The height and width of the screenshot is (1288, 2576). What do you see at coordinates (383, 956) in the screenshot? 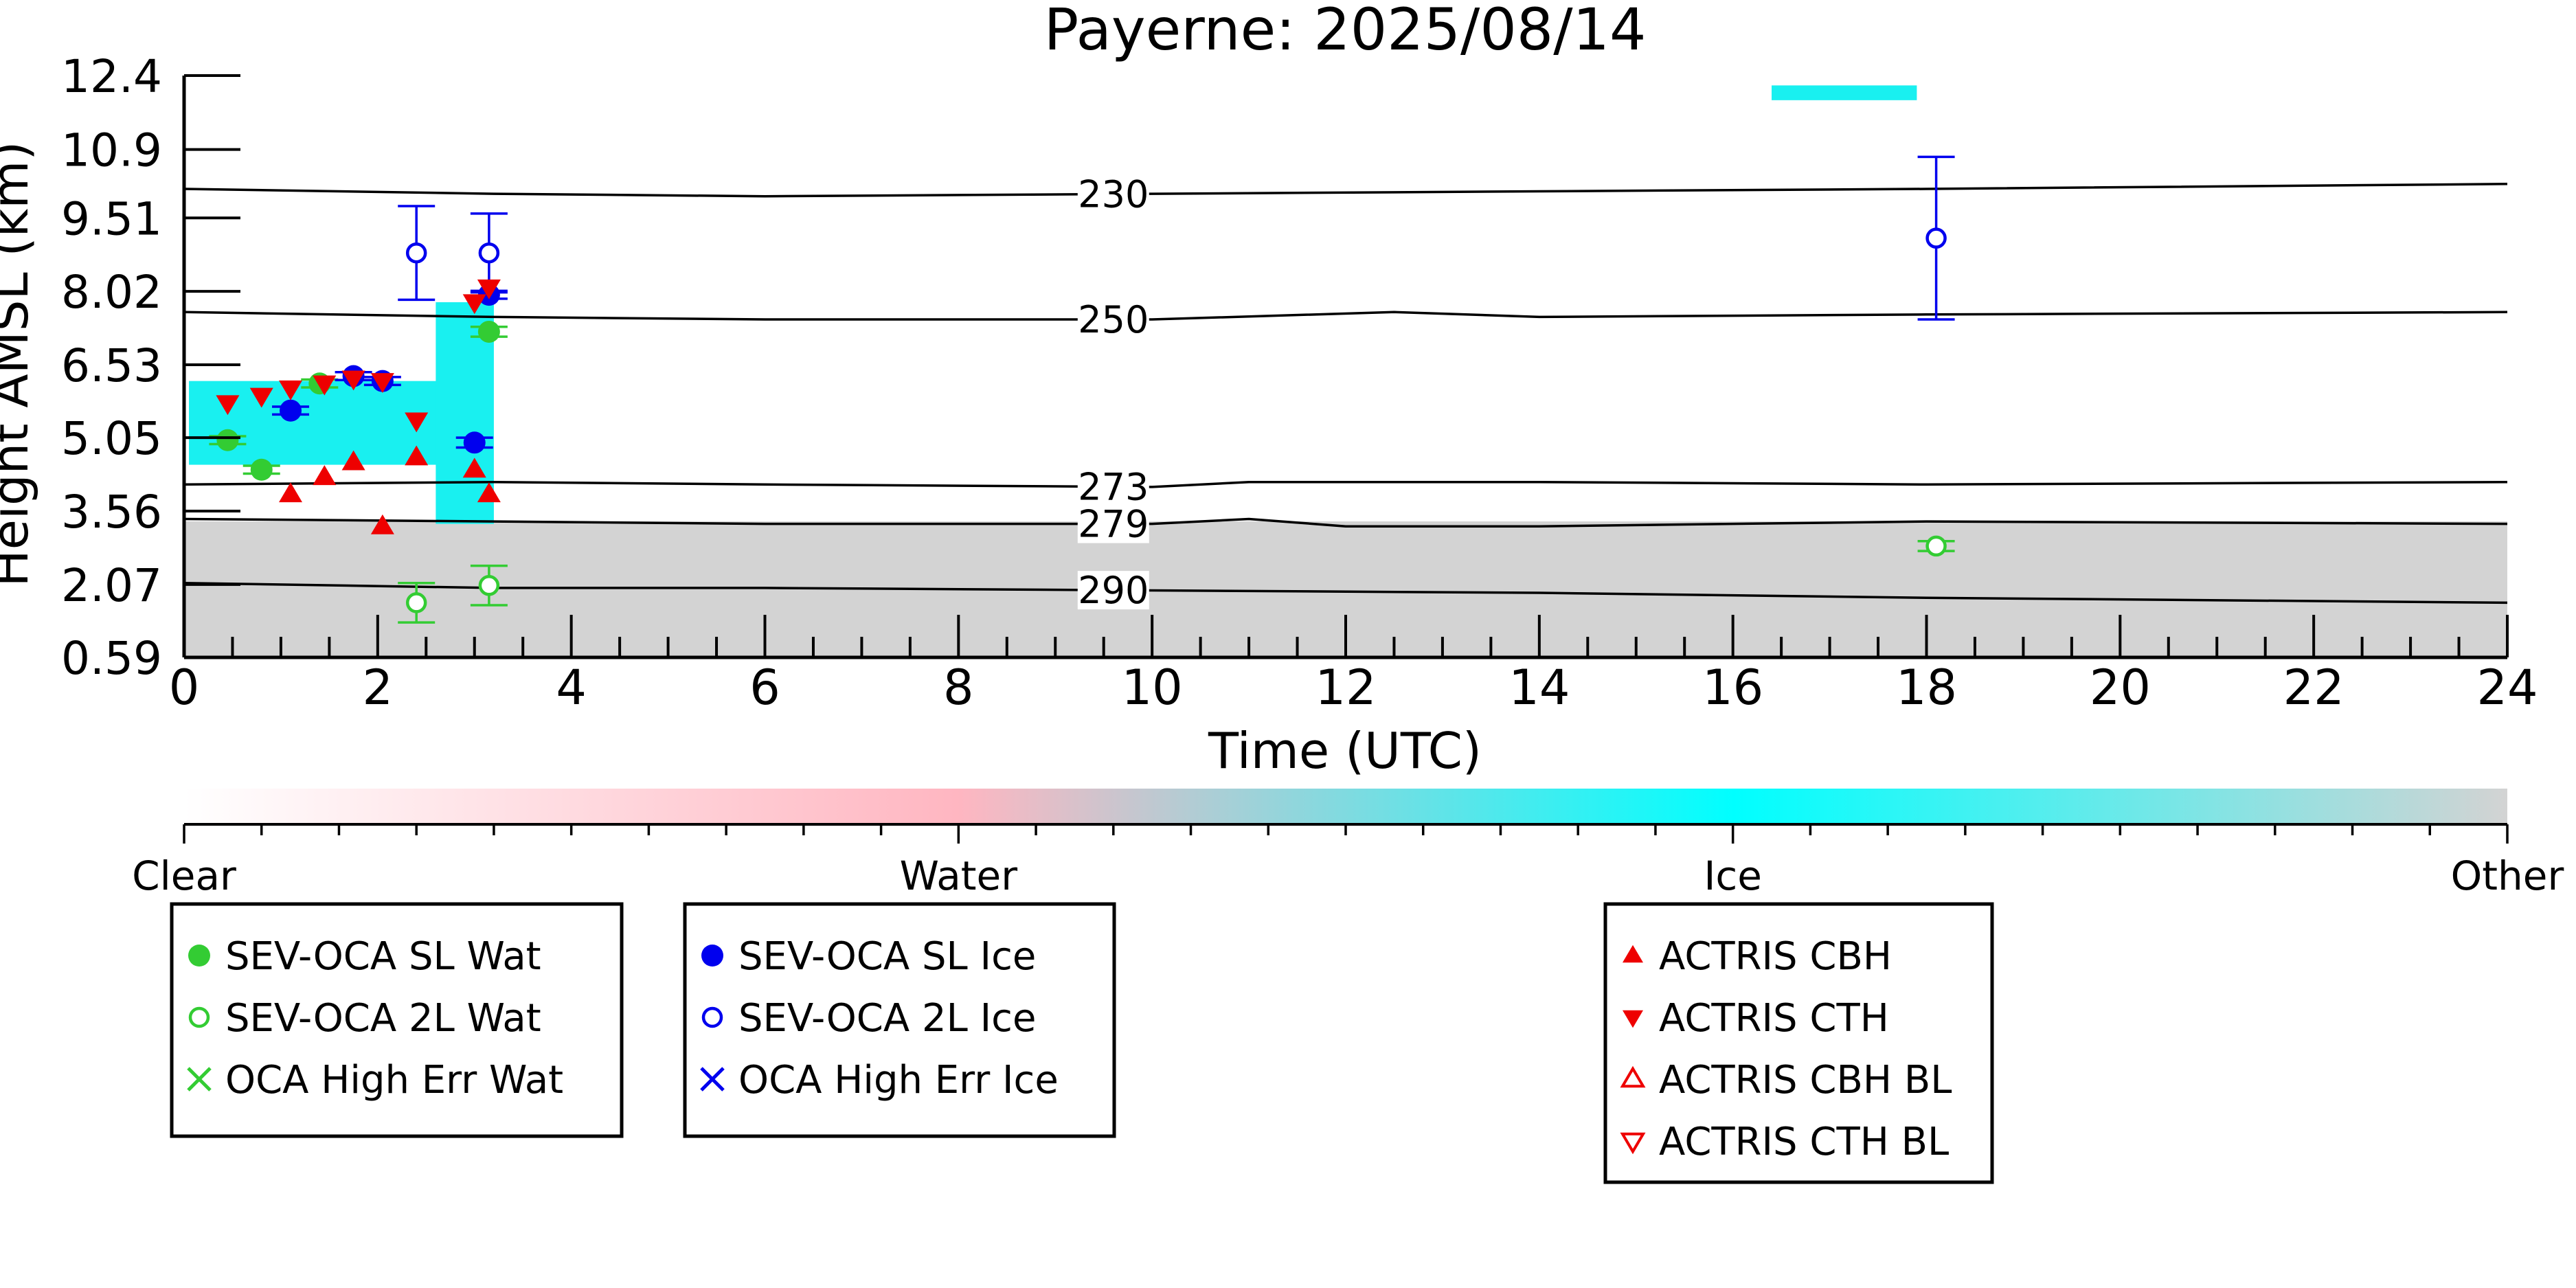
I see `legend-label-sev-oca-sl-wat: SEV-OCA SL Wat` at bounding box center [383, 956].